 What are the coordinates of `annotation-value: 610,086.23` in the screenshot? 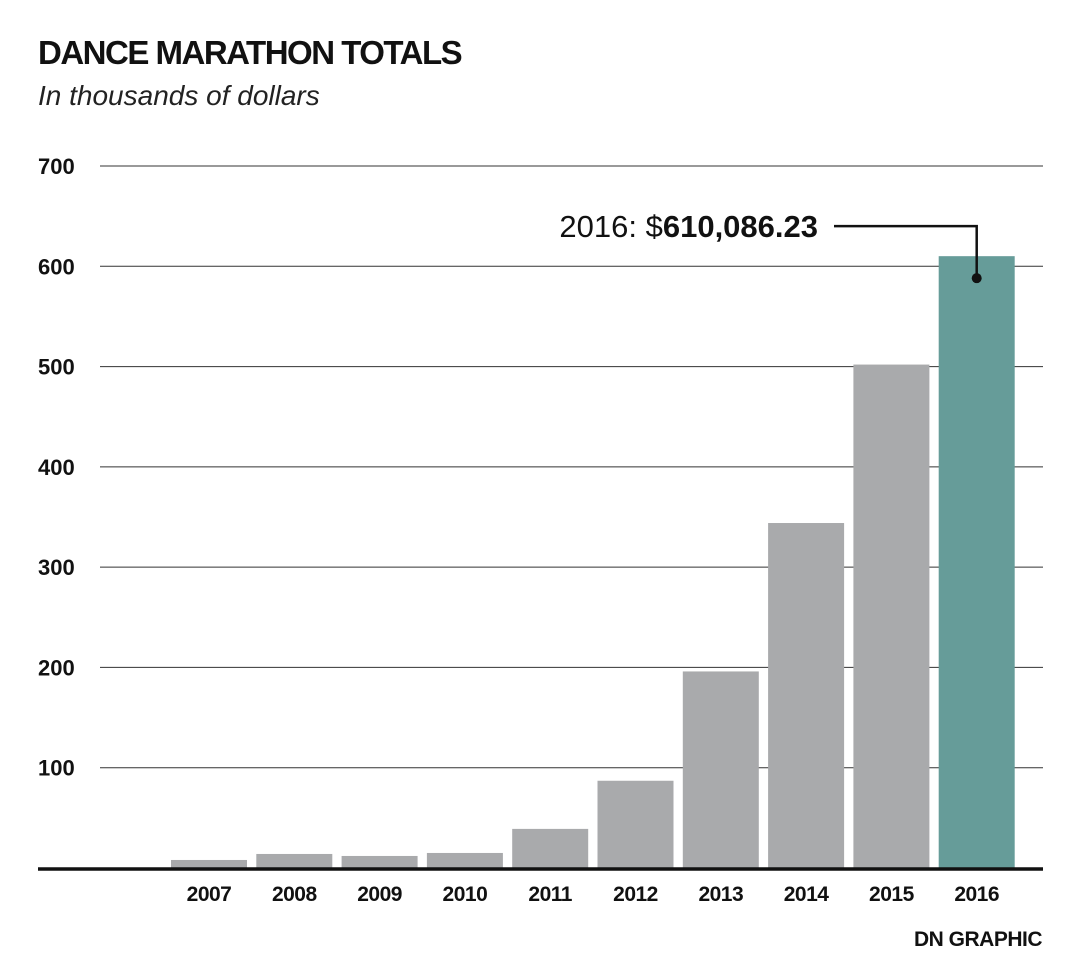 It's located at (740, 226).